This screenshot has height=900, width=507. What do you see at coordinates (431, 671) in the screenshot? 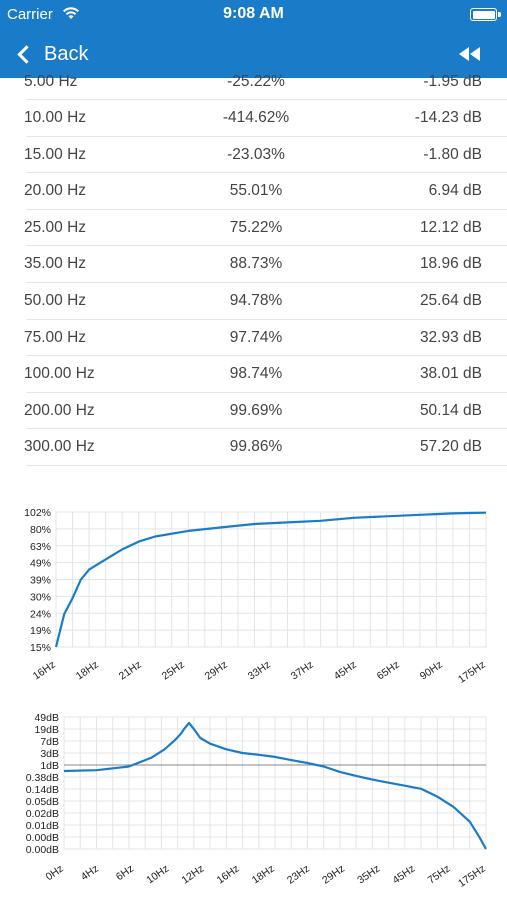
I see `x-tick-label: 90Hz` at bounding box center [431, 671].